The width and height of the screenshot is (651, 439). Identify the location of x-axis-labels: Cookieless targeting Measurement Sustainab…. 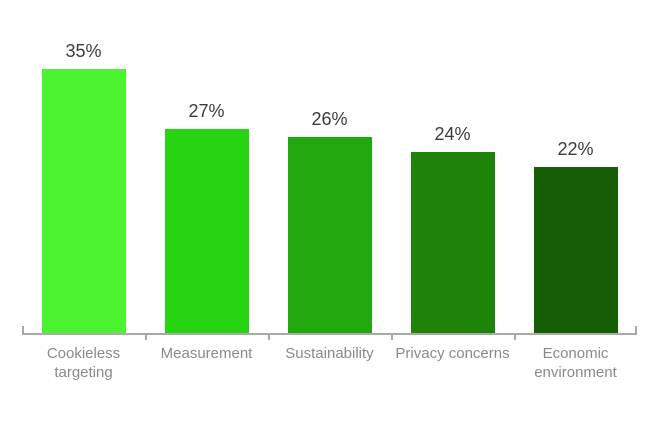
(329, 363).